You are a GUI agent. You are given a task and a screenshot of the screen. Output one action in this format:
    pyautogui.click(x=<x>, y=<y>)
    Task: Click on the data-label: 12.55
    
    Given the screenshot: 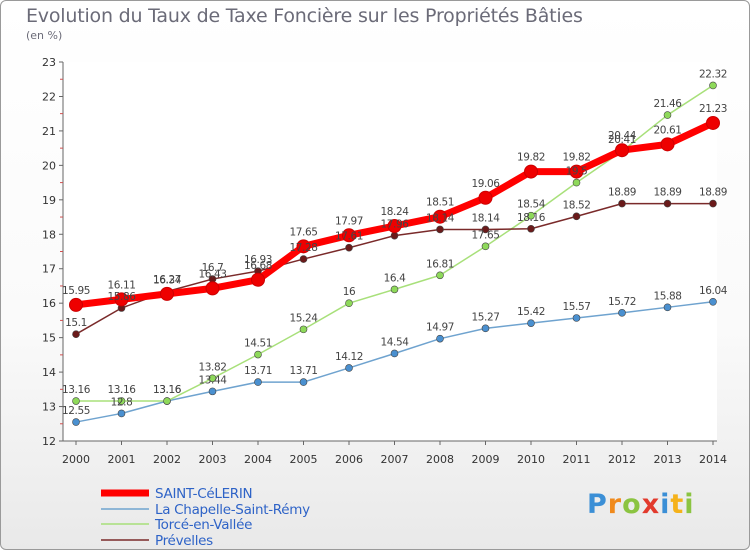 What is the action you would take?
    pyautogui.click(x=76, y=411)
    